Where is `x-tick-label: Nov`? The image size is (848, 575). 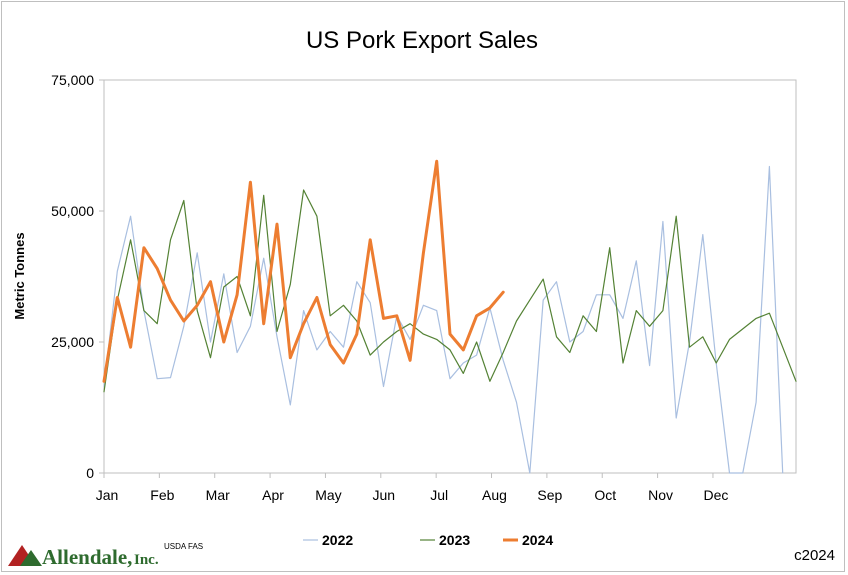
x-tick-label: Nov is located at coordinates (660, 495).